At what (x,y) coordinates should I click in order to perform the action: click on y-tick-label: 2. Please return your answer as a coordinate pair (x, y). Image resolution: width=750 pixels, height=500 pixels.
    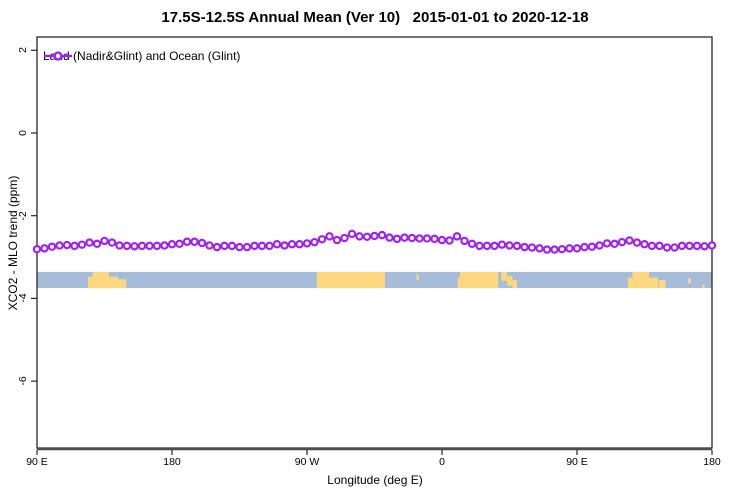
    Looking at the image, I should click on (23, 50).